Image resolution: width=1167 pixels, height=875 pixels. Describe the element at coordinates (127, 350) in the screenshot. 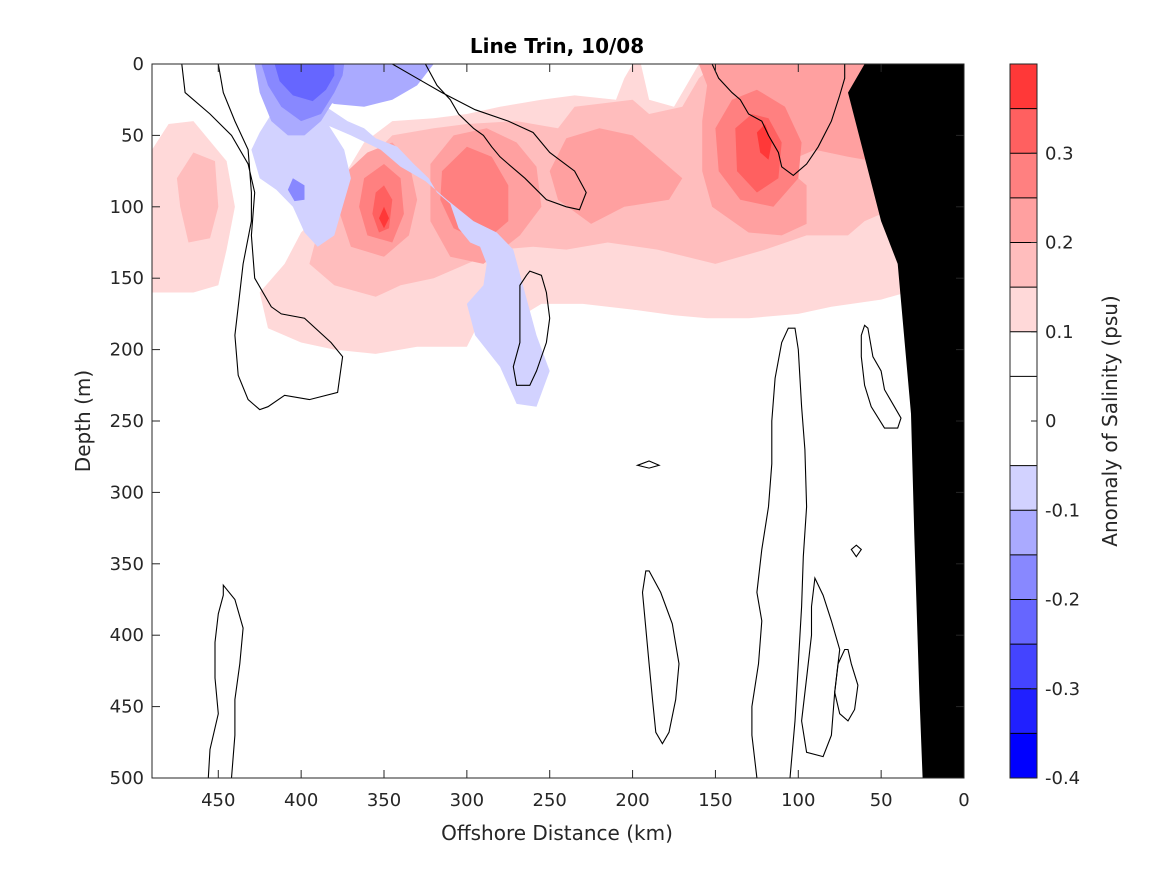

I see `y-tick-label: 200` at that location.